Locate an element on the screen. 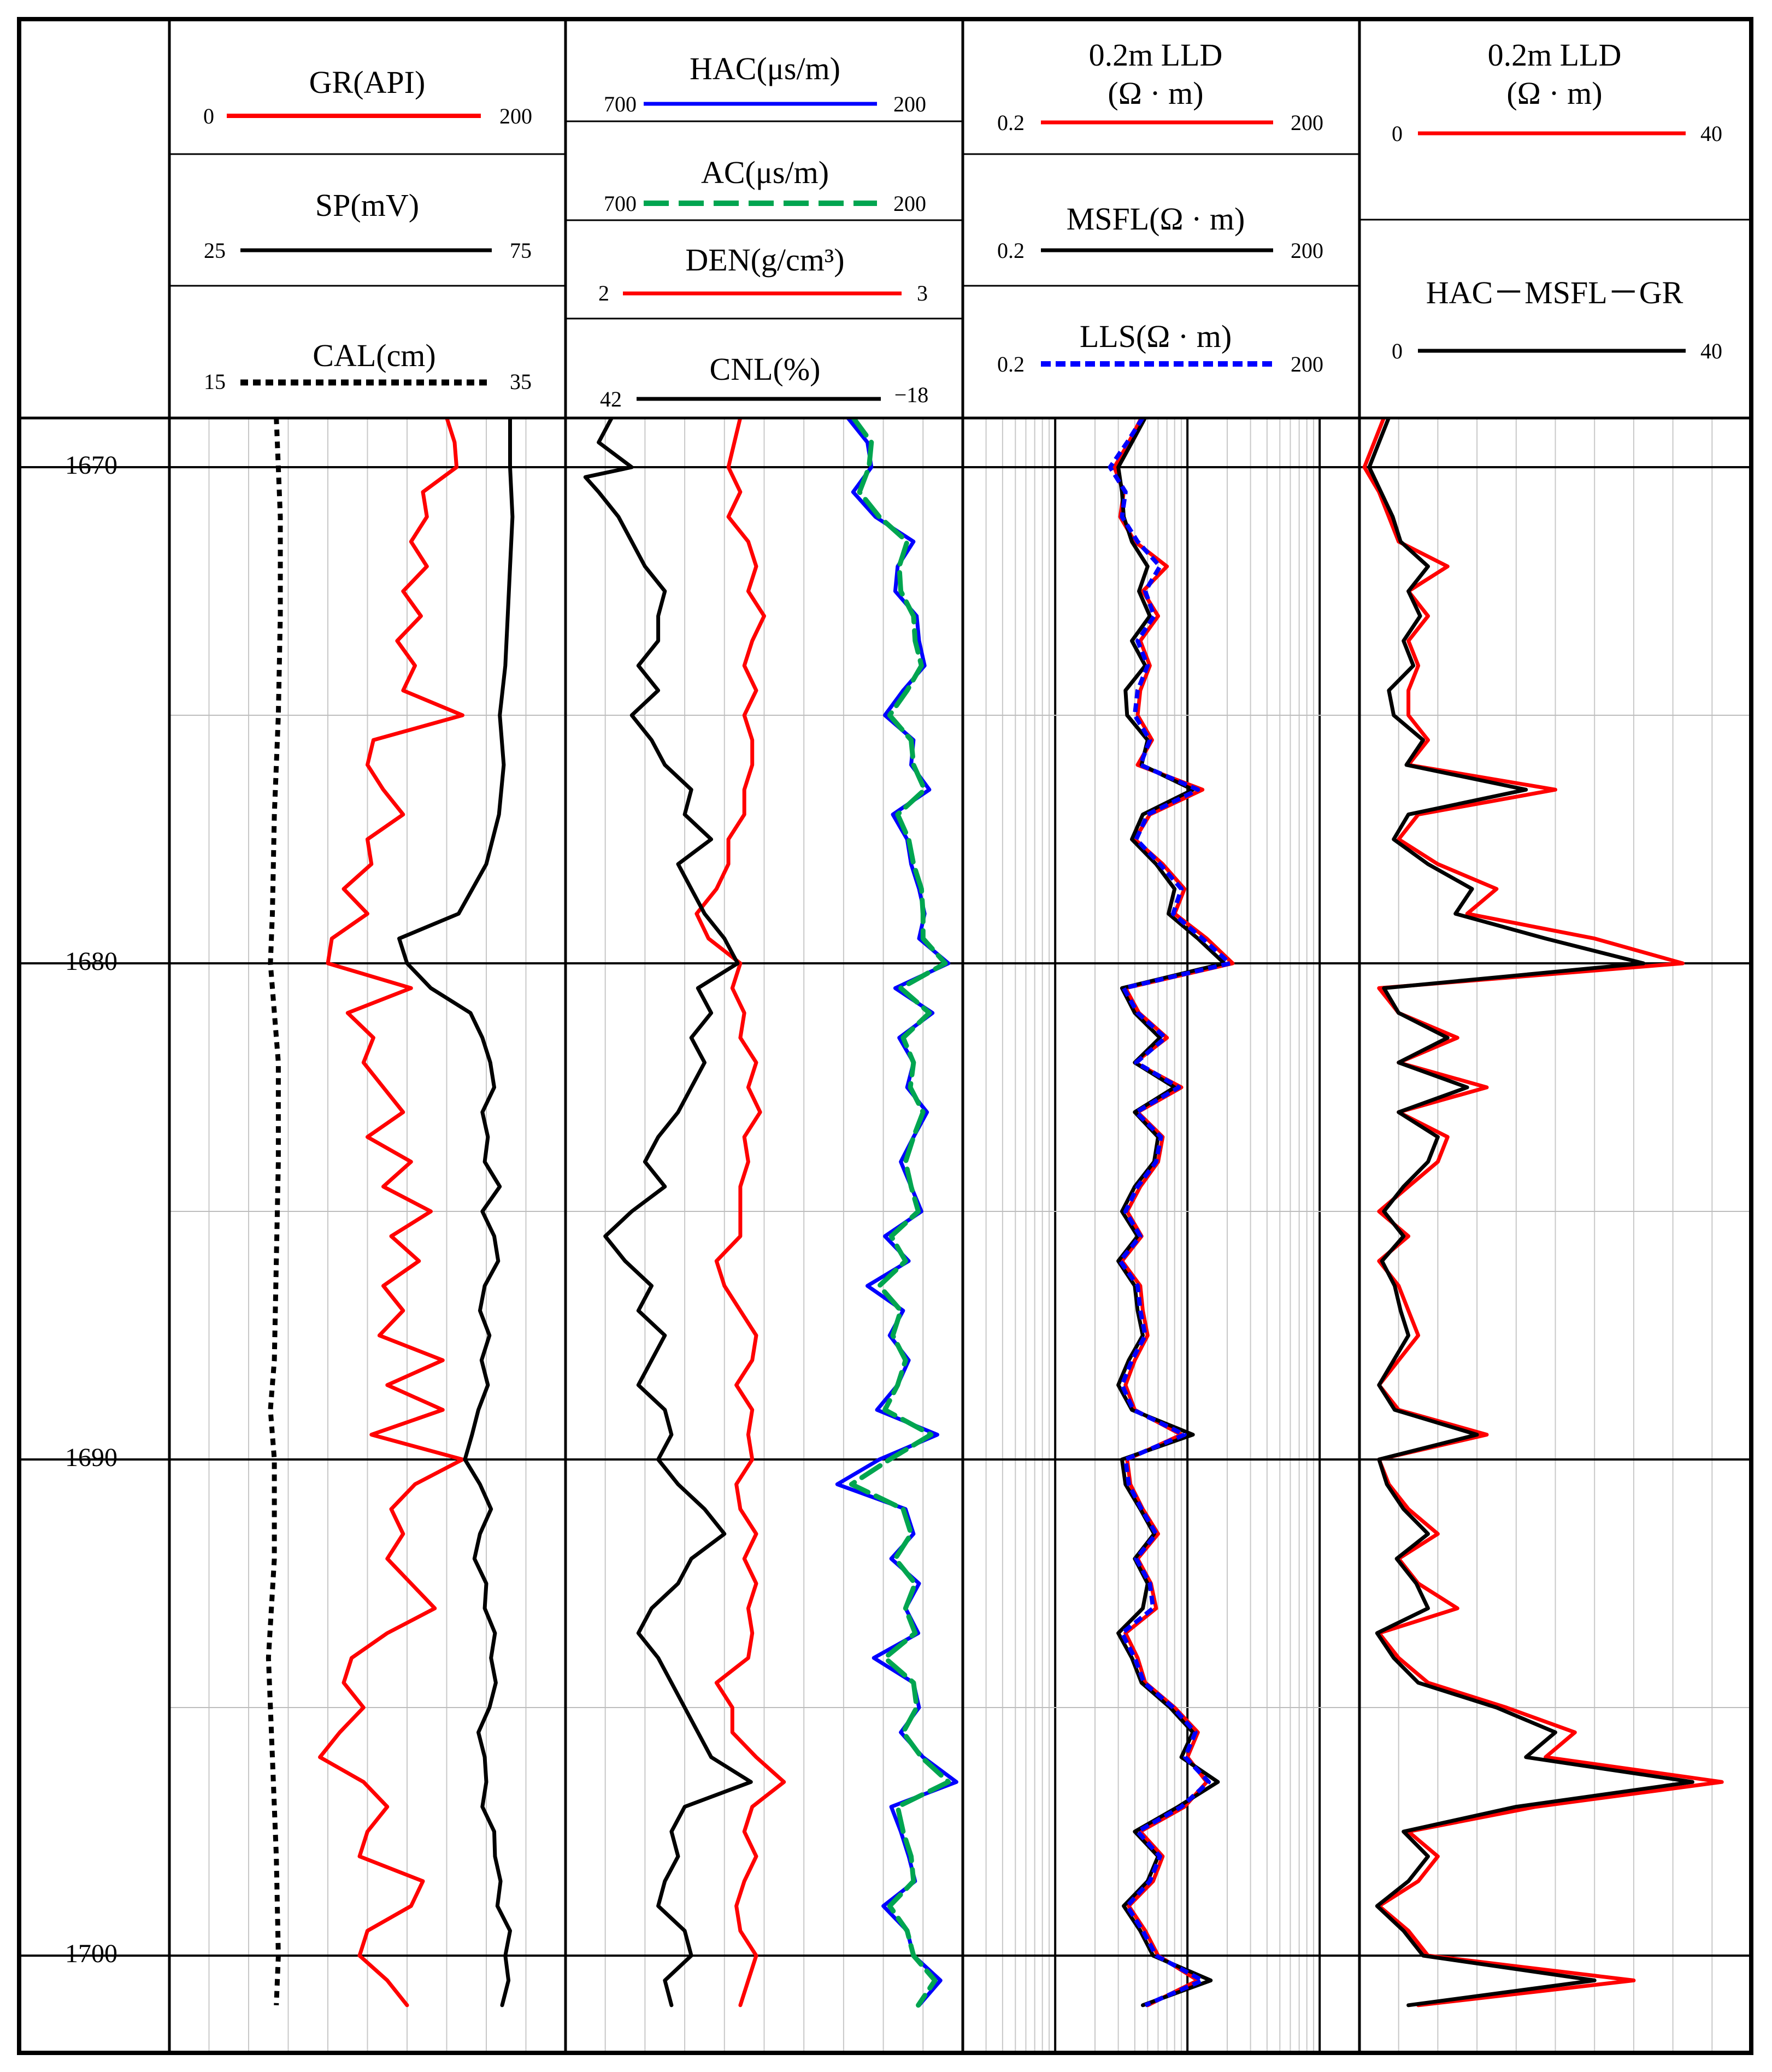  depth-labels: 1670 1680 1690 1700 is located at coordinates (91, 1209).